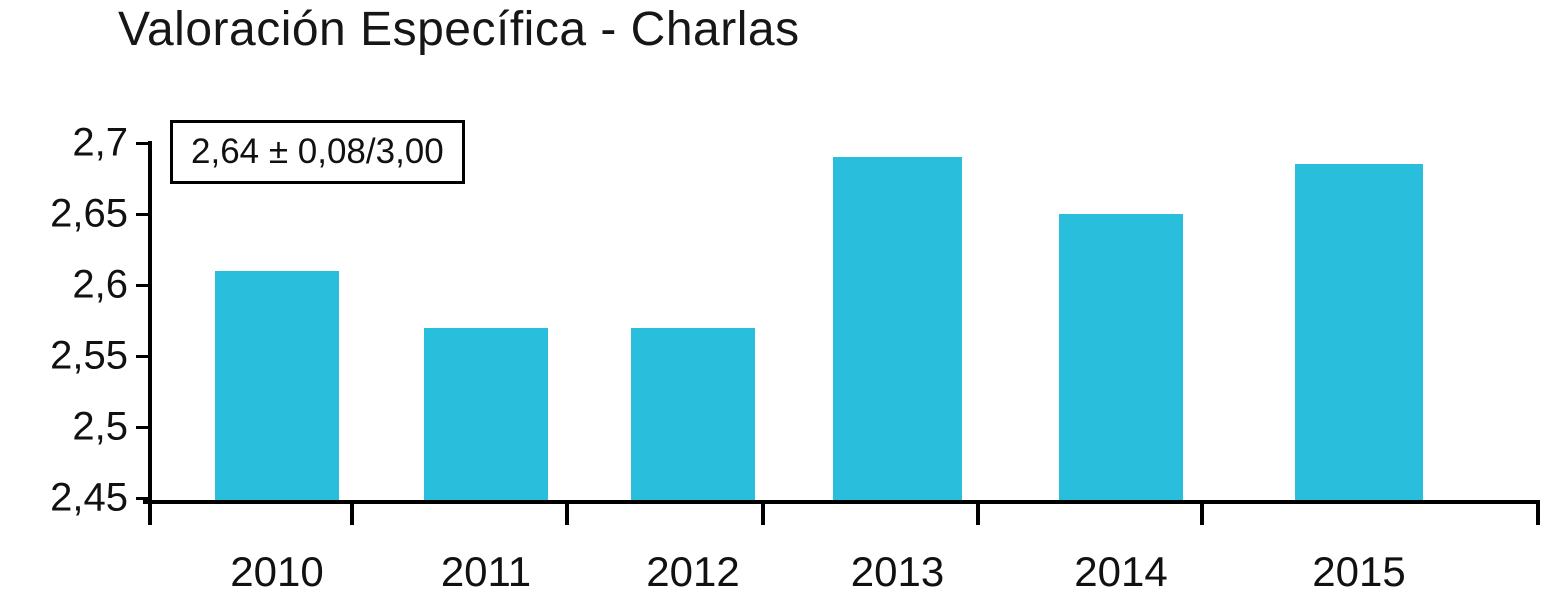 This screenshot has height=596, width=1547. I want to click on chart-title: Valoración Específica - Charlas, so click(459, 29).